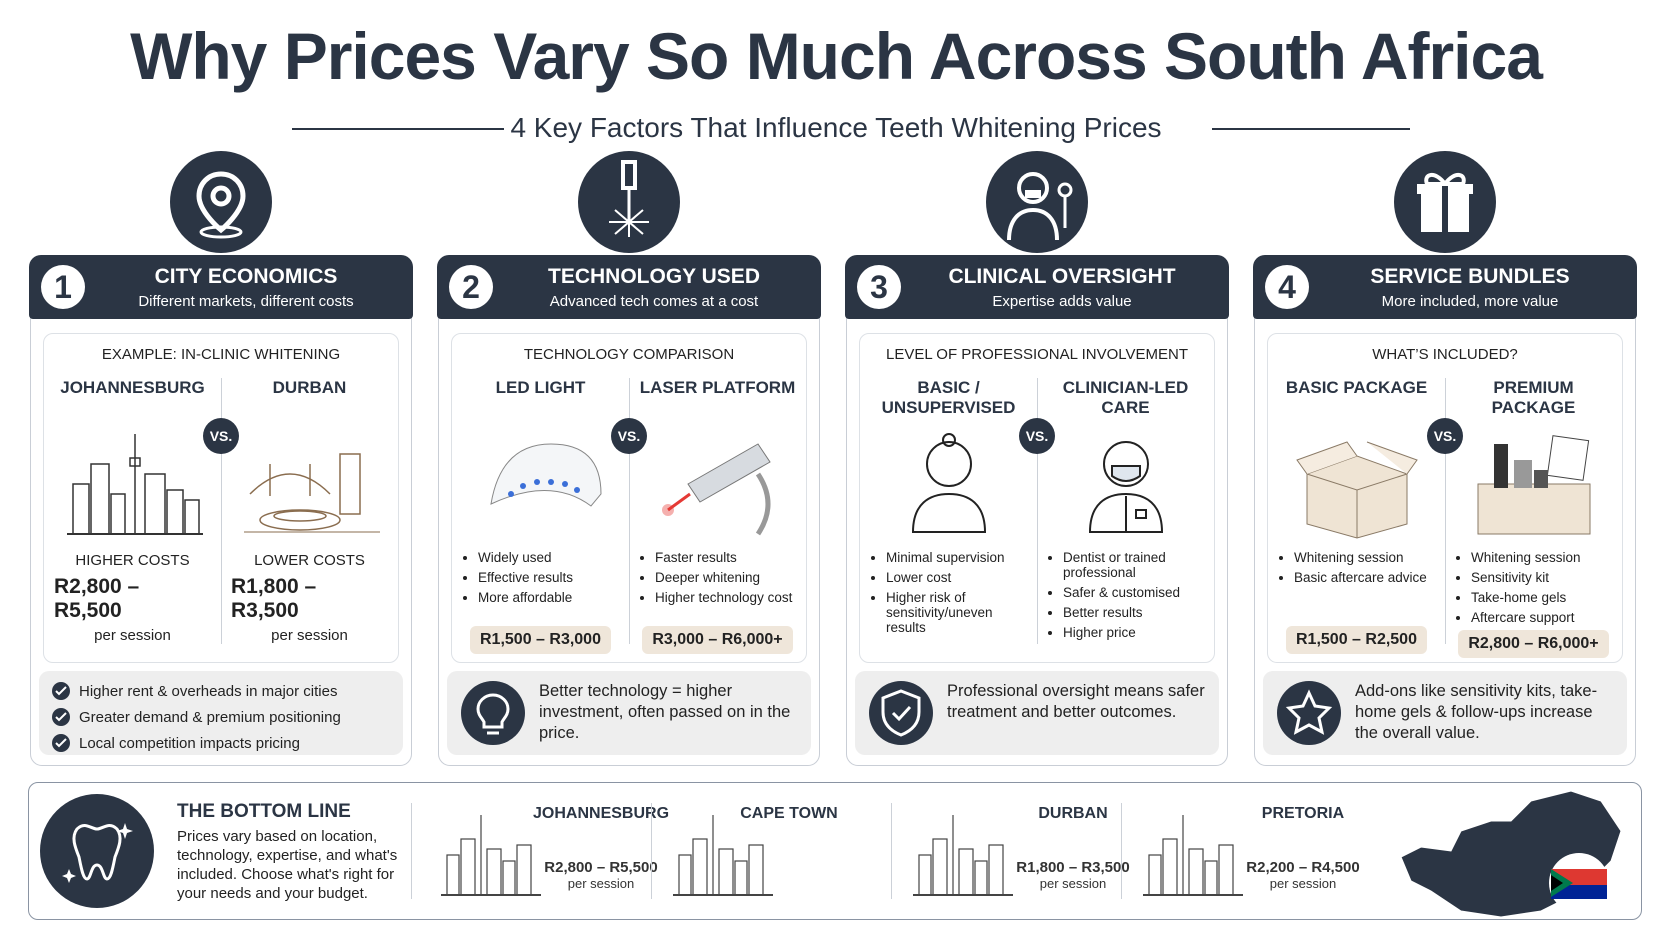 The width and height of the screenshot is (1672, 941). I want to click on city-skyline, so click(963, 853).